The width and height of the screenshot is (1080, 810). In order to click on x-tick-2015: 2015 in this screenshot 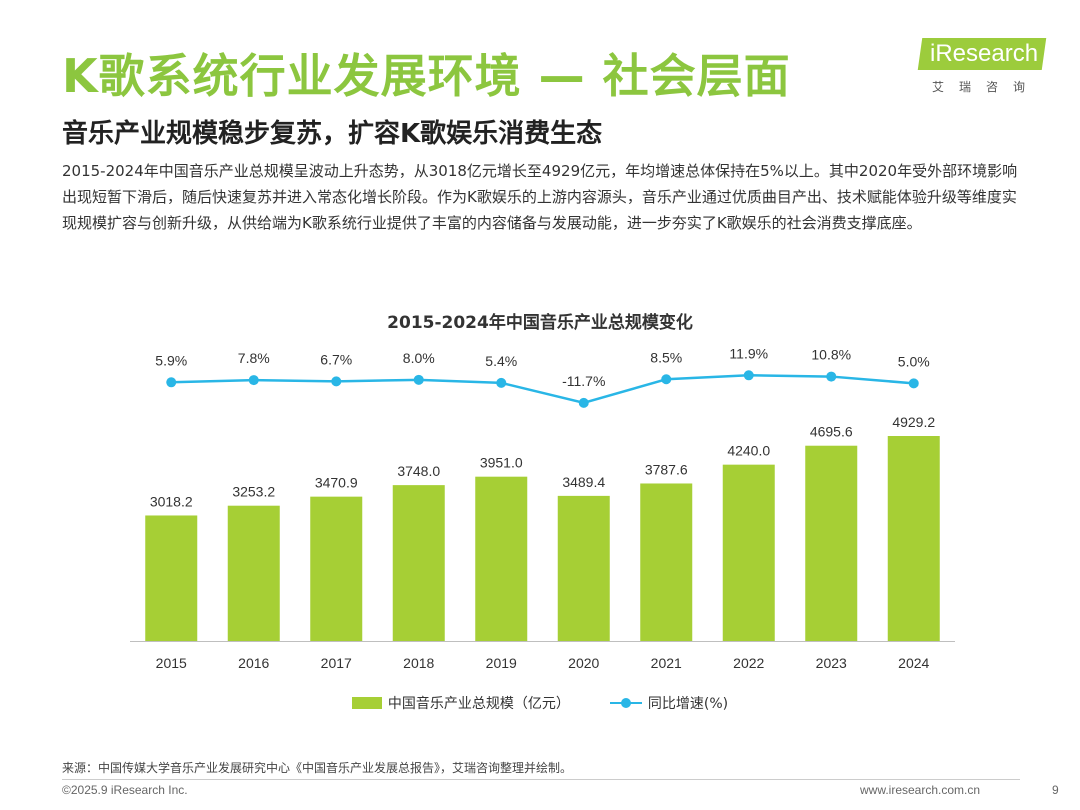, I will do `click(171, 663)`.